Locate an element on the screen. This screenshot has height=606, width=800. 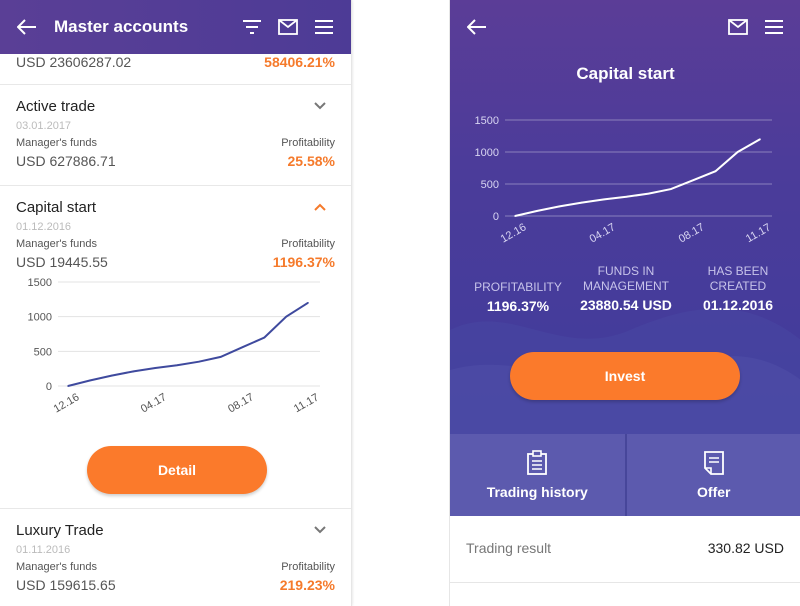
funds-value: USD 19445.55 is located at coordinates (62, 262).